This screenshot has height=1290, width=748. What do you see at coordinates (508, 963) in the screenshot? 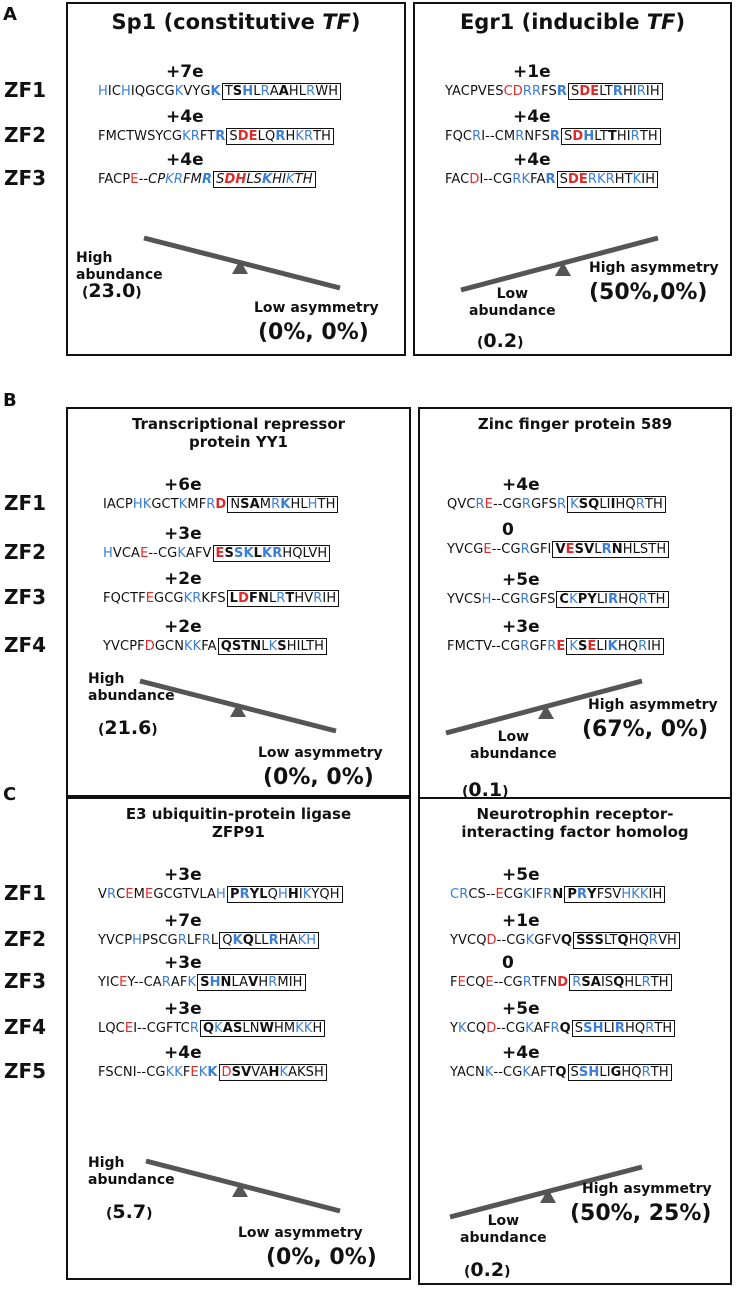
I see `charge-label: 0` at bounding box center [508, 963].